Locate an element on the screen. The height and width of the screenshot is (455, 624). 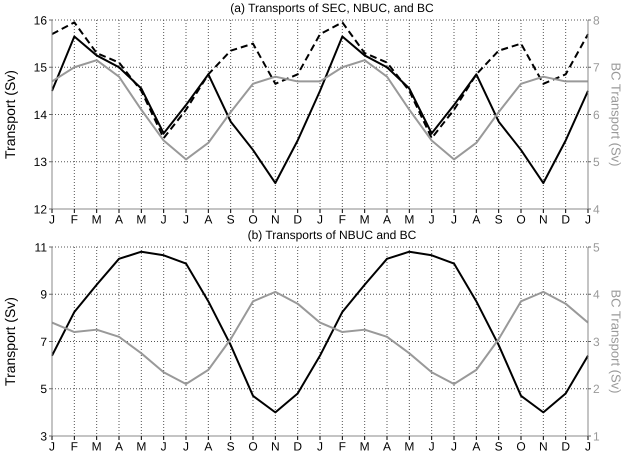
y-tick-label: 13 is located at coordinates (41, 162).